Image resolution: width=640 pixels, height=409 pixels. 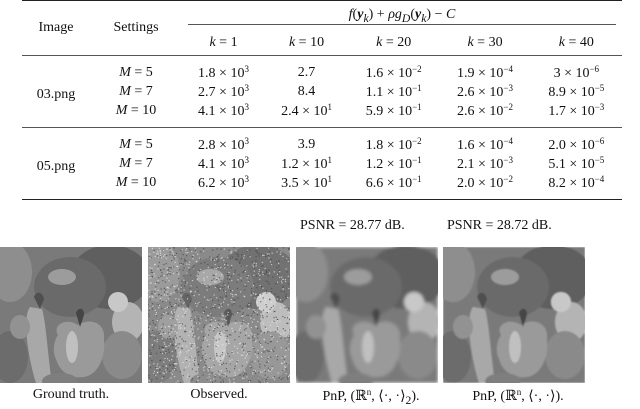 What do you see at coordinates (306, 91) in the screenshot?
I see `value-cell: 8.4` at bounding box center [306, 91].